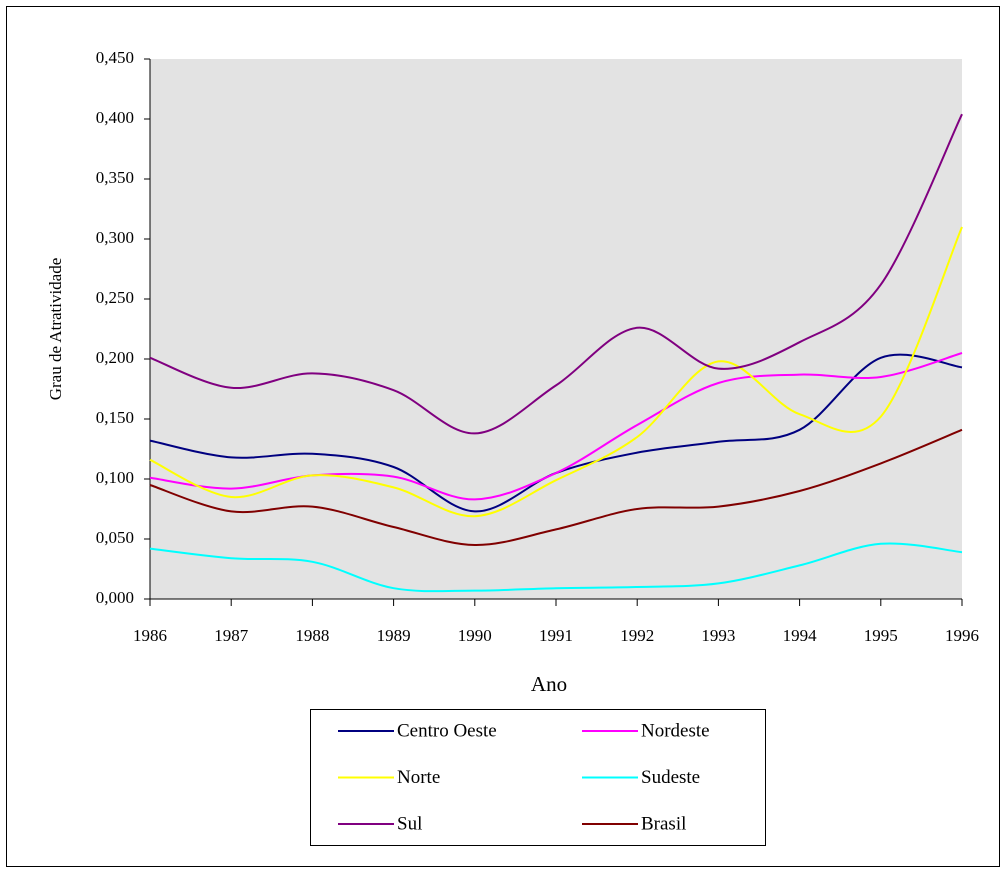 This screenshot has height=873, width=1003. I want to click on y-tick-label: 0,050, so click(115, 537).